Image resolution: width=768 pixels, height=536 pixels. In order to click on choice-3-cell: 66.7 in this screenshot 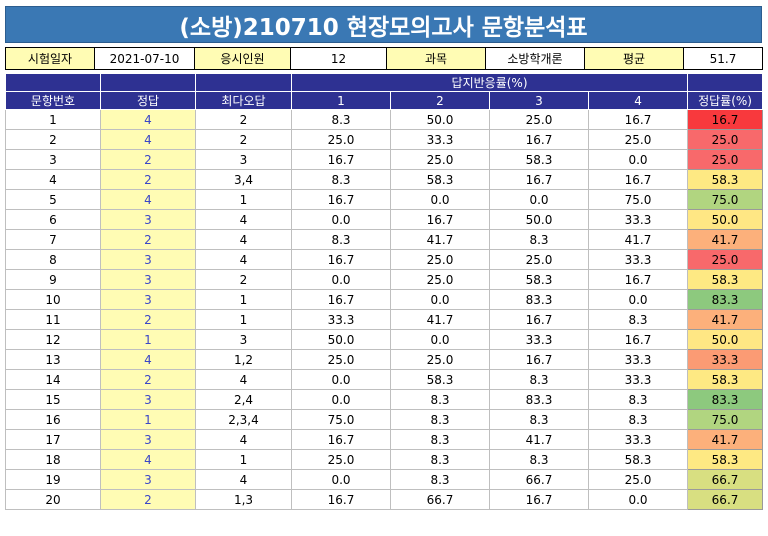, I will do `click(539, 479)`.